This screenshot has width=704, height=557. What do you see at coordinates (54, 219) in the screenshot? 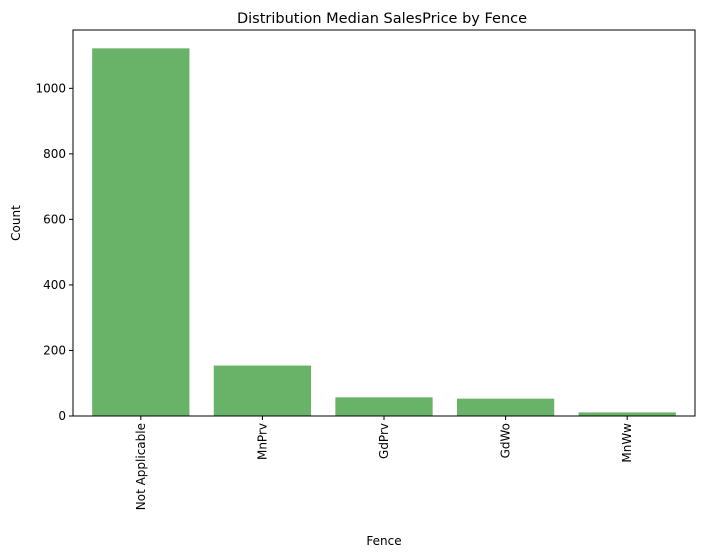
I see `y-tick-label: 600` at bounding box center [54, 219].